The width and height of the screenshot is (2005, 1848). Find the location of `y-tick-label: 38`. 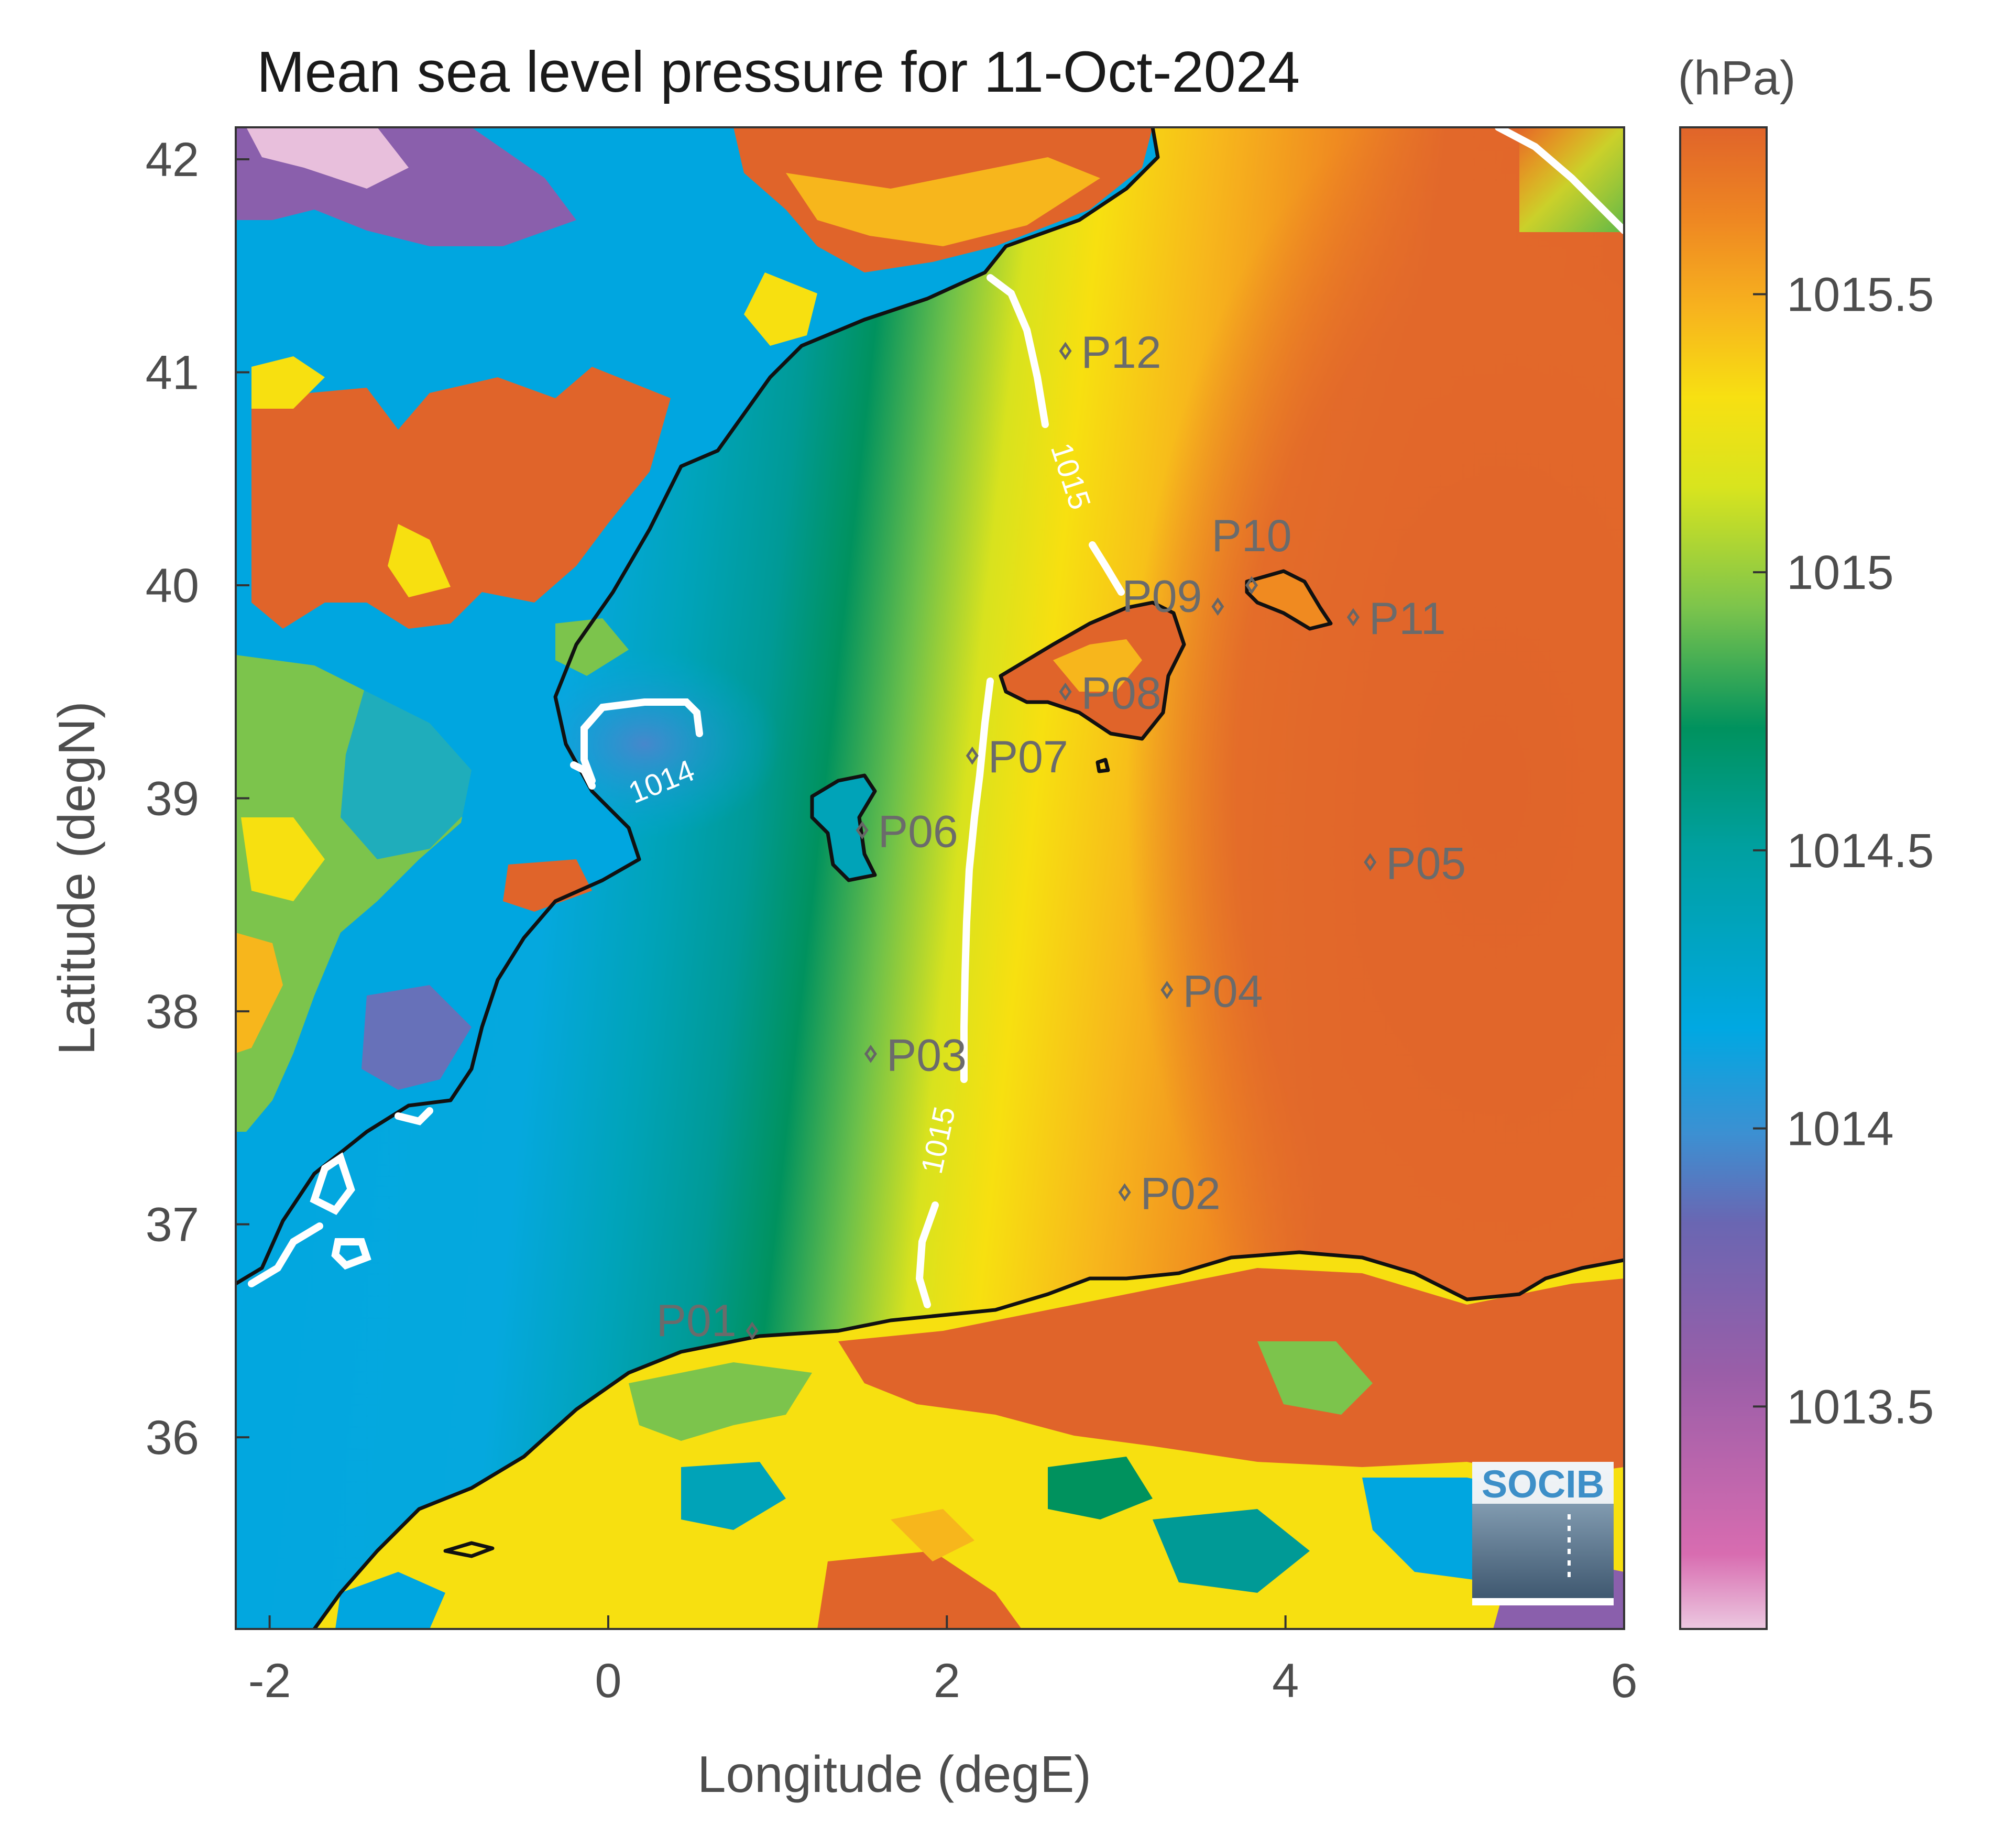

y-tick-label: 38 is located at coordinates (172, 1011).